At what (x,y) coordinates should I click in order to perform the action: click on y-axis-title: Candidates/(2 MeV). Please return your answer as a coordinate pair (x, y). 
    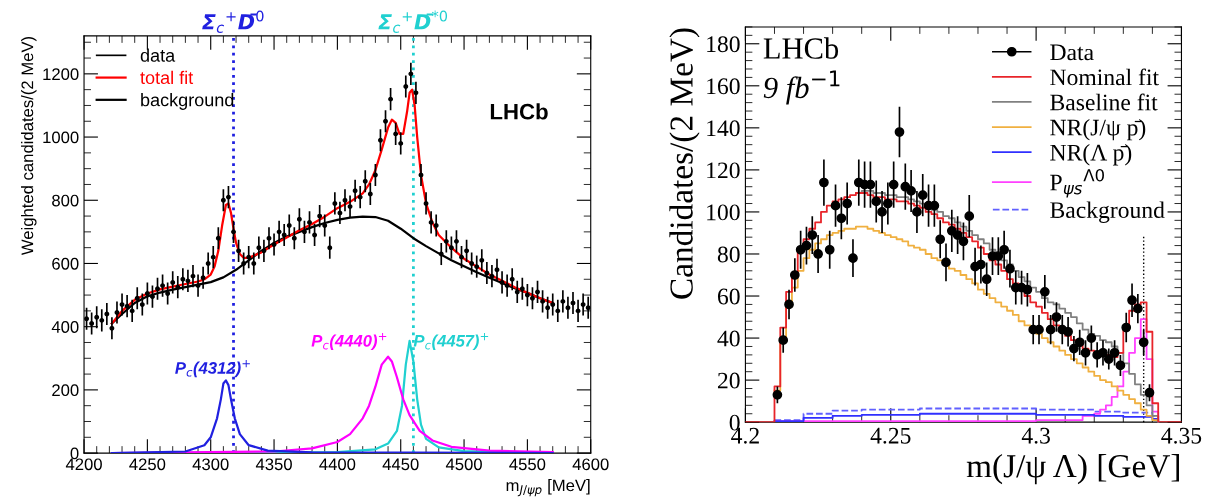
    Looking at the image, I should click on (684, 163).